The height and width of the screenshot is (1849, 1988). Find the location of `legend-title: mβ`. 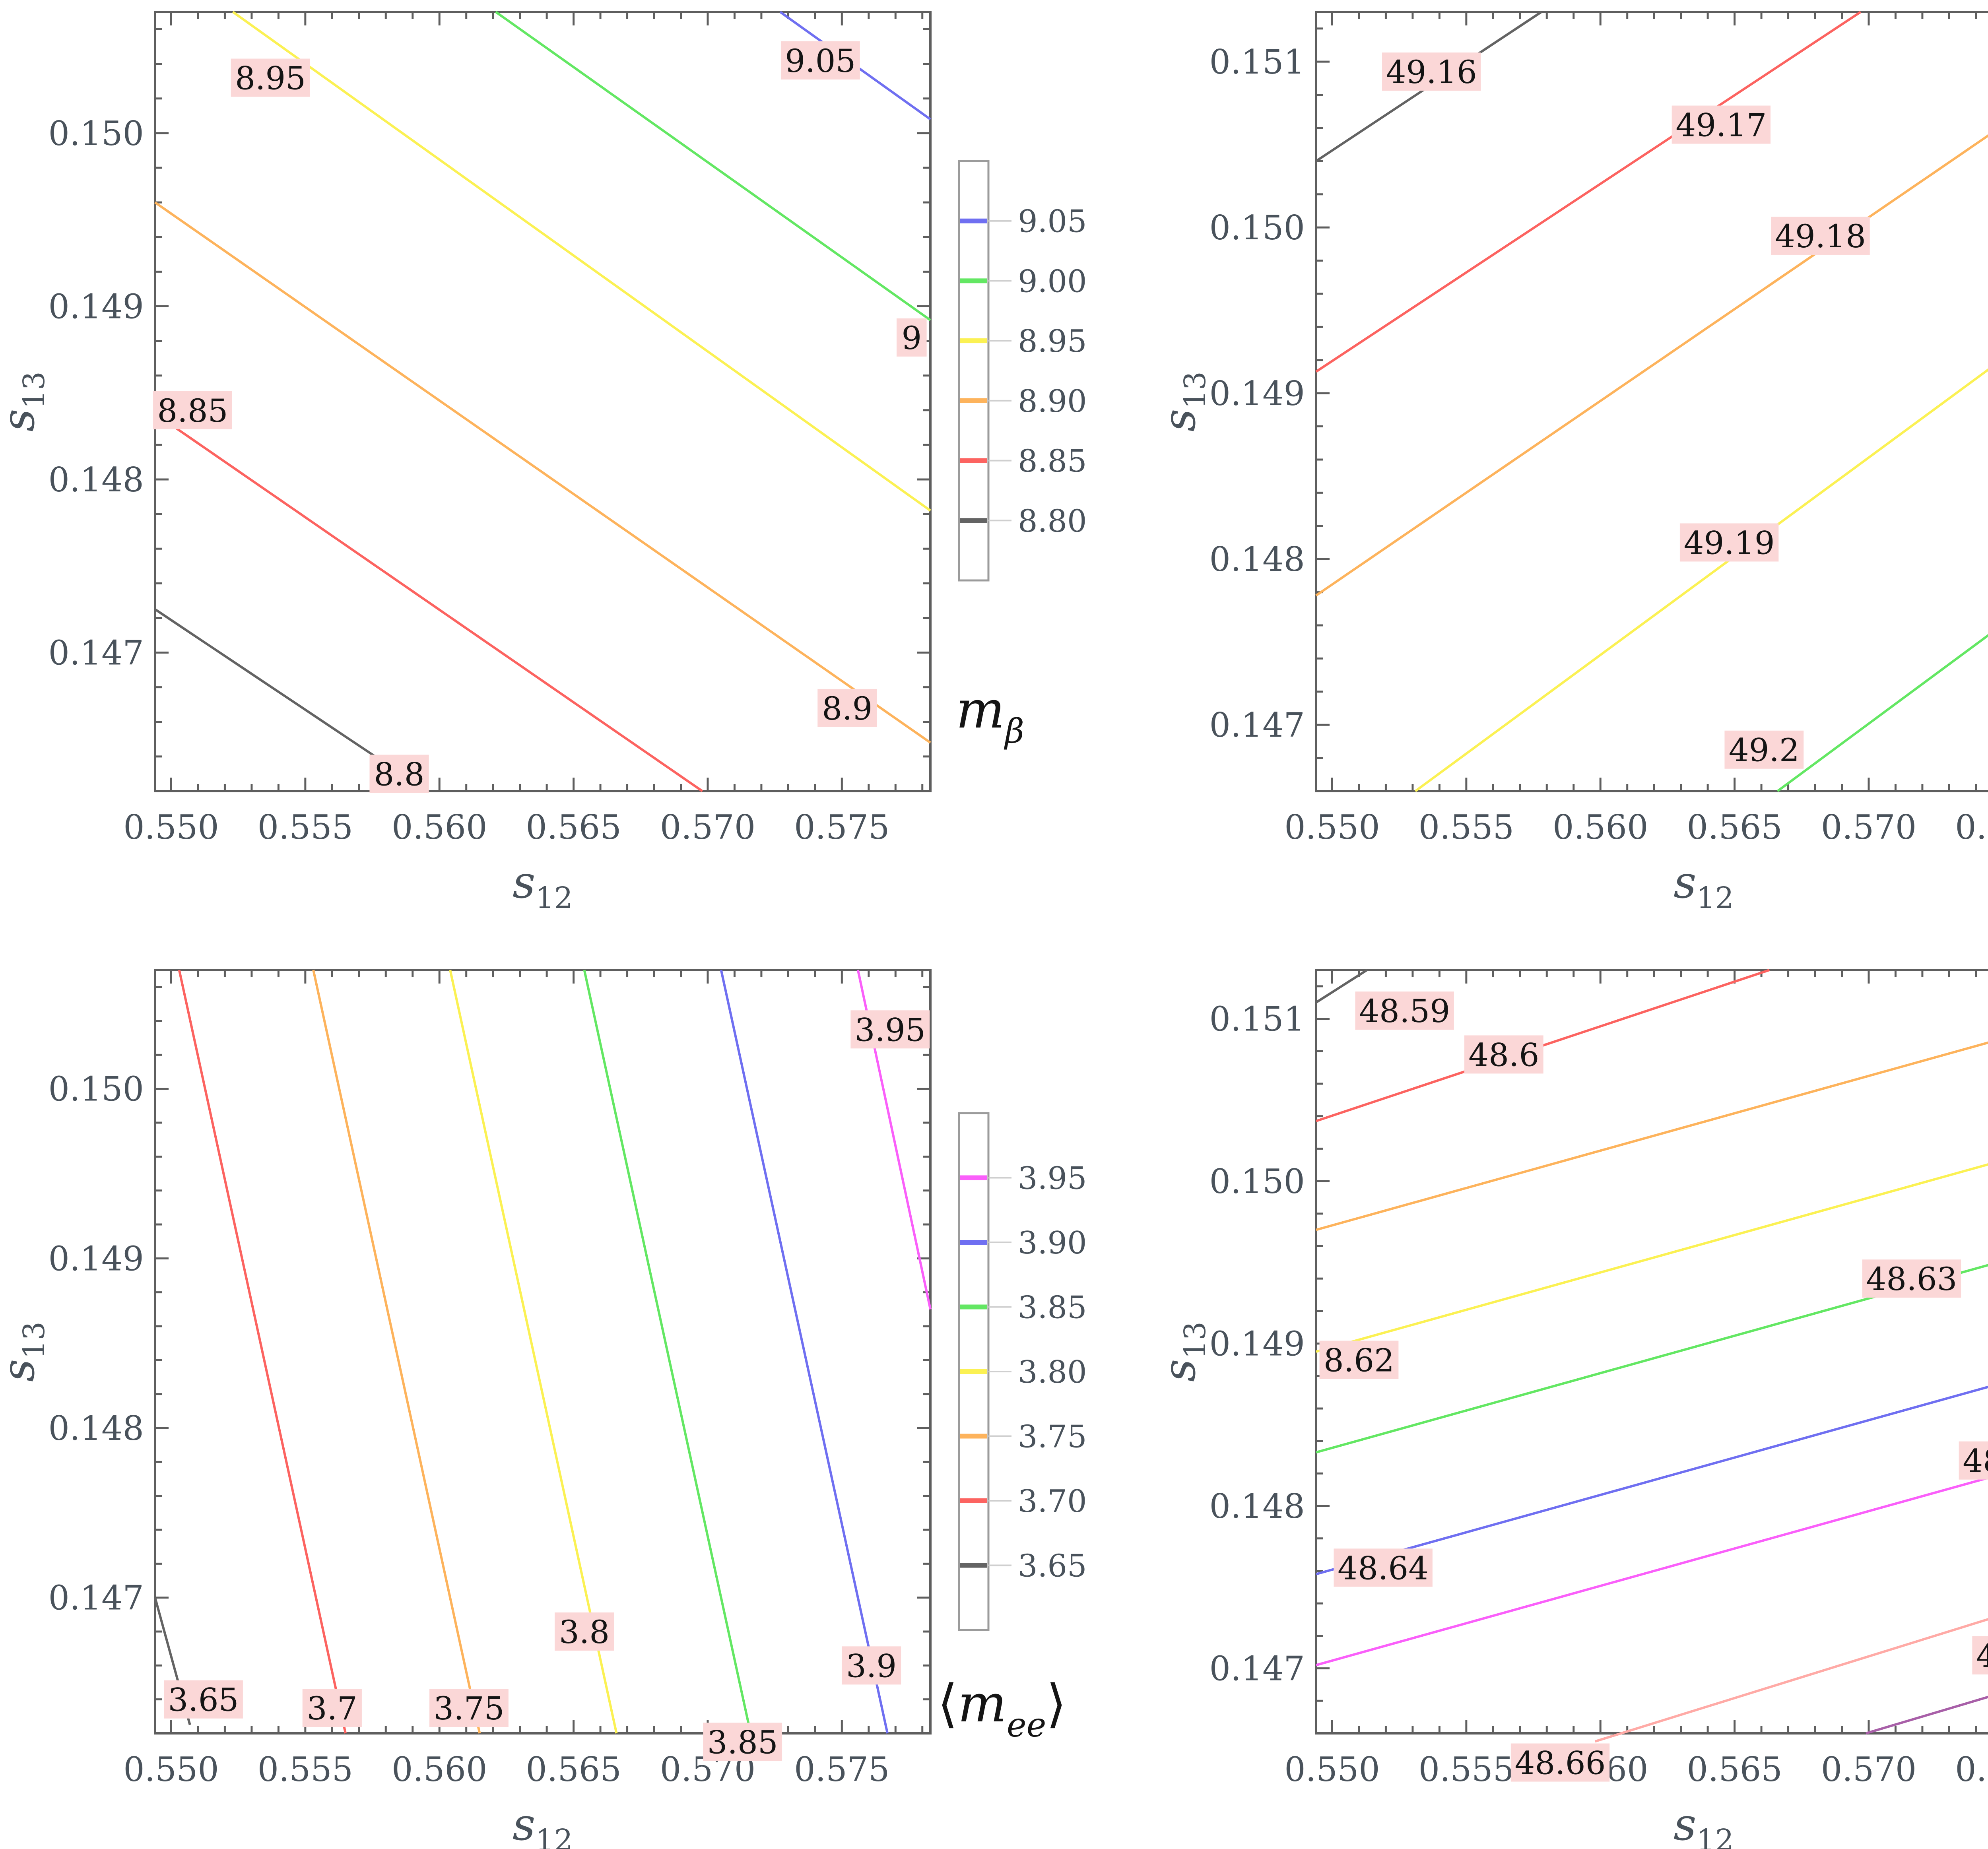

legend-title: mβ is located at coordinates (990, 715).